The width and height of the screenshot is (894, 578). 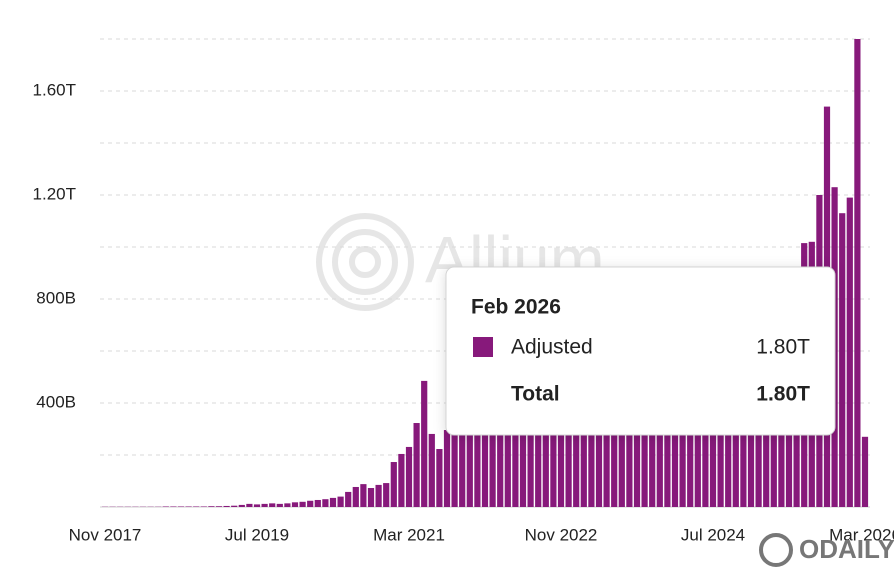 I want to click on x-tick-label: Nov 2017, so click(x=105, y=534).